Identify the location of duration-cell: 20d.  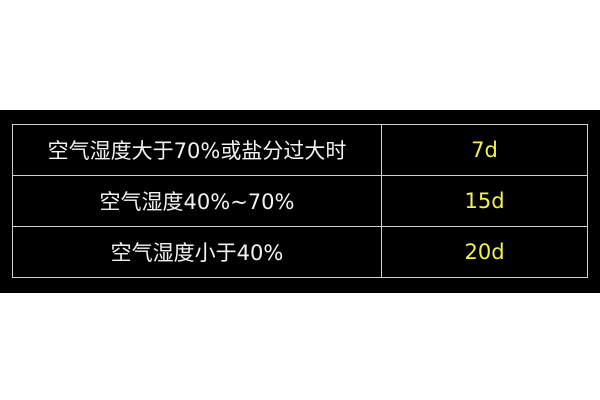
(484, 252).